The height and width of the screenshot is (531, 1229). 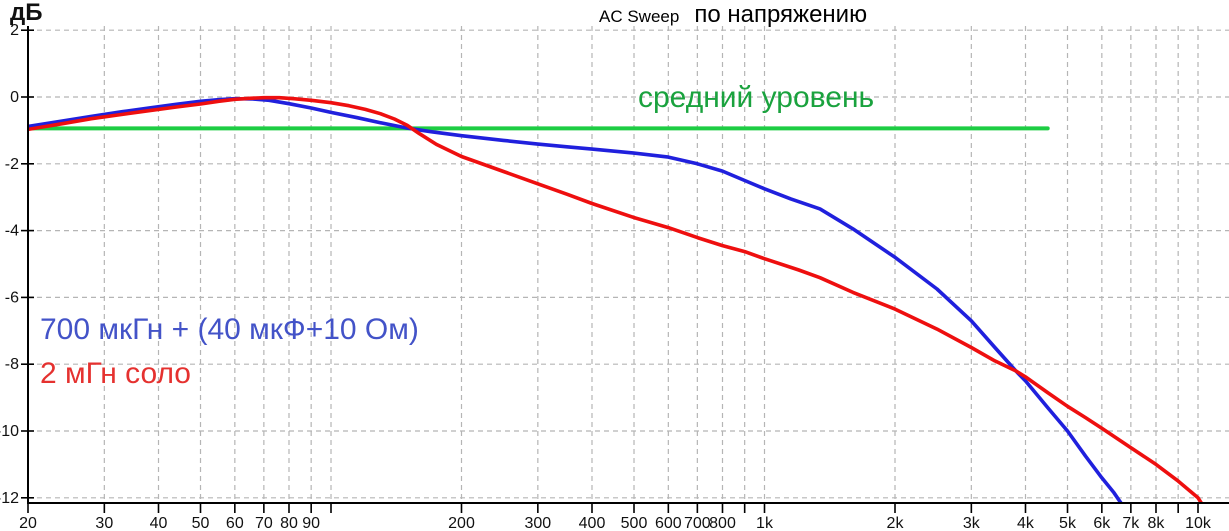 What do you see at coordinates (634, 523) in the screenshot?
I see `x-tick-label: 500` at bounding box center [634, 523].